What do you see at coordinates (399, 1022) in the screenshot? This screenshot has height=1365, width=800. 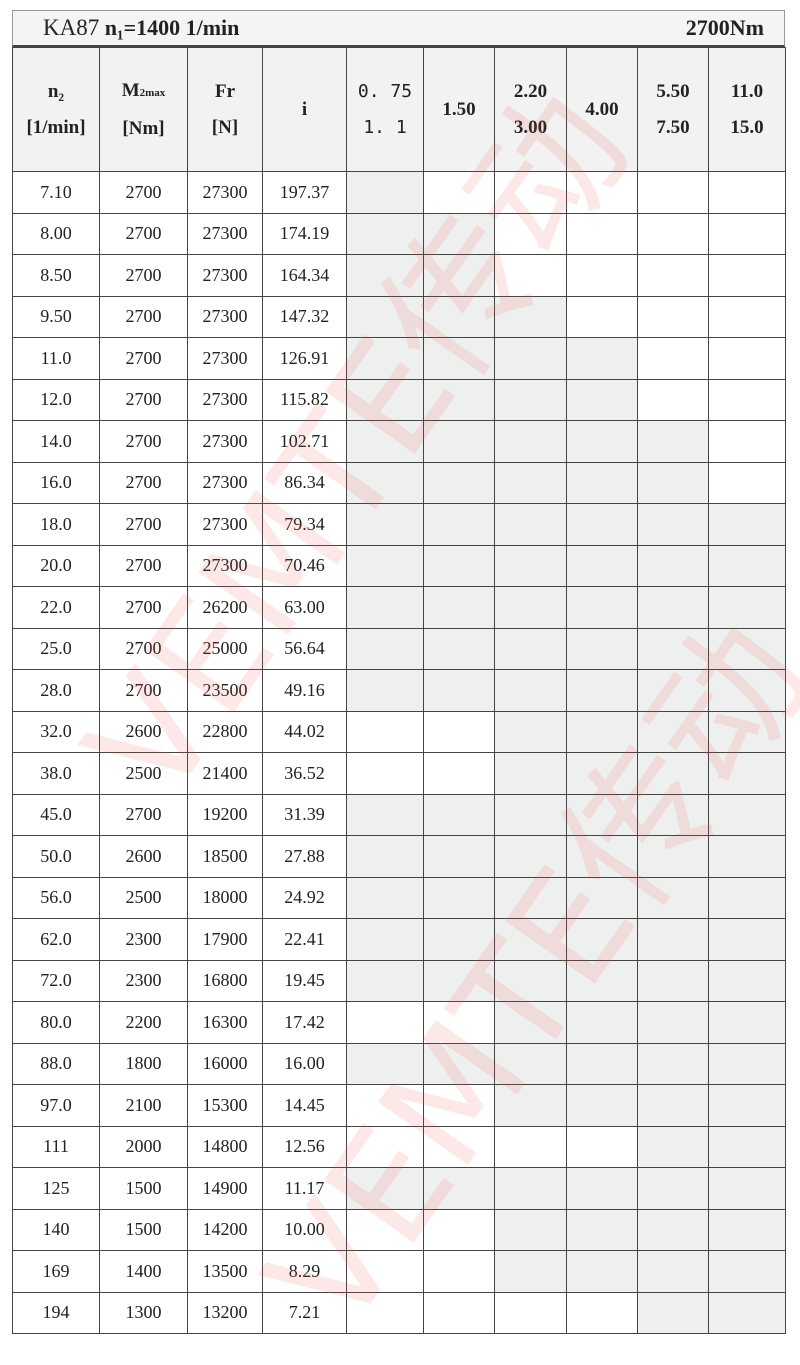 I see `table-row: 80.0 2200 16300 17.42` at bounding box center [399, 1022].